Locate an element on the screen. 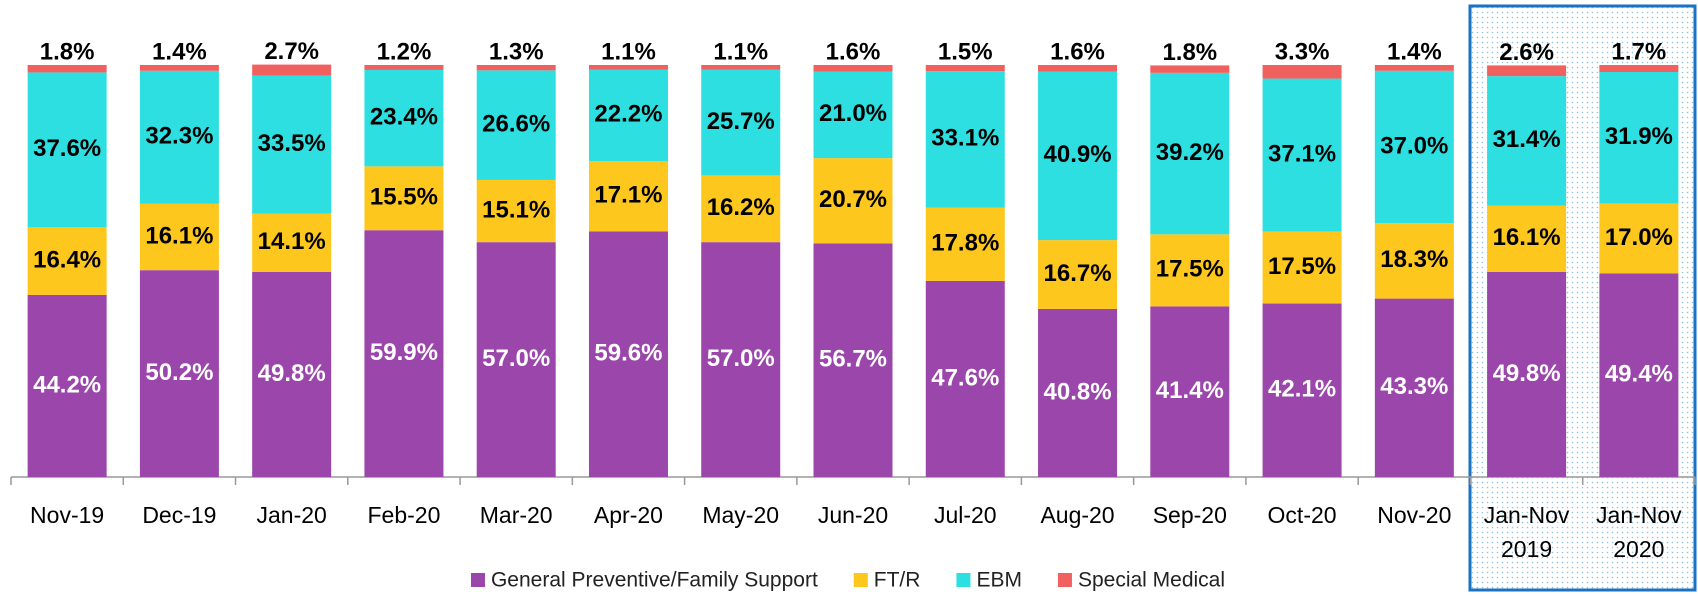  x-tick-label: Nov-19 is located at coordinates (67, 515).